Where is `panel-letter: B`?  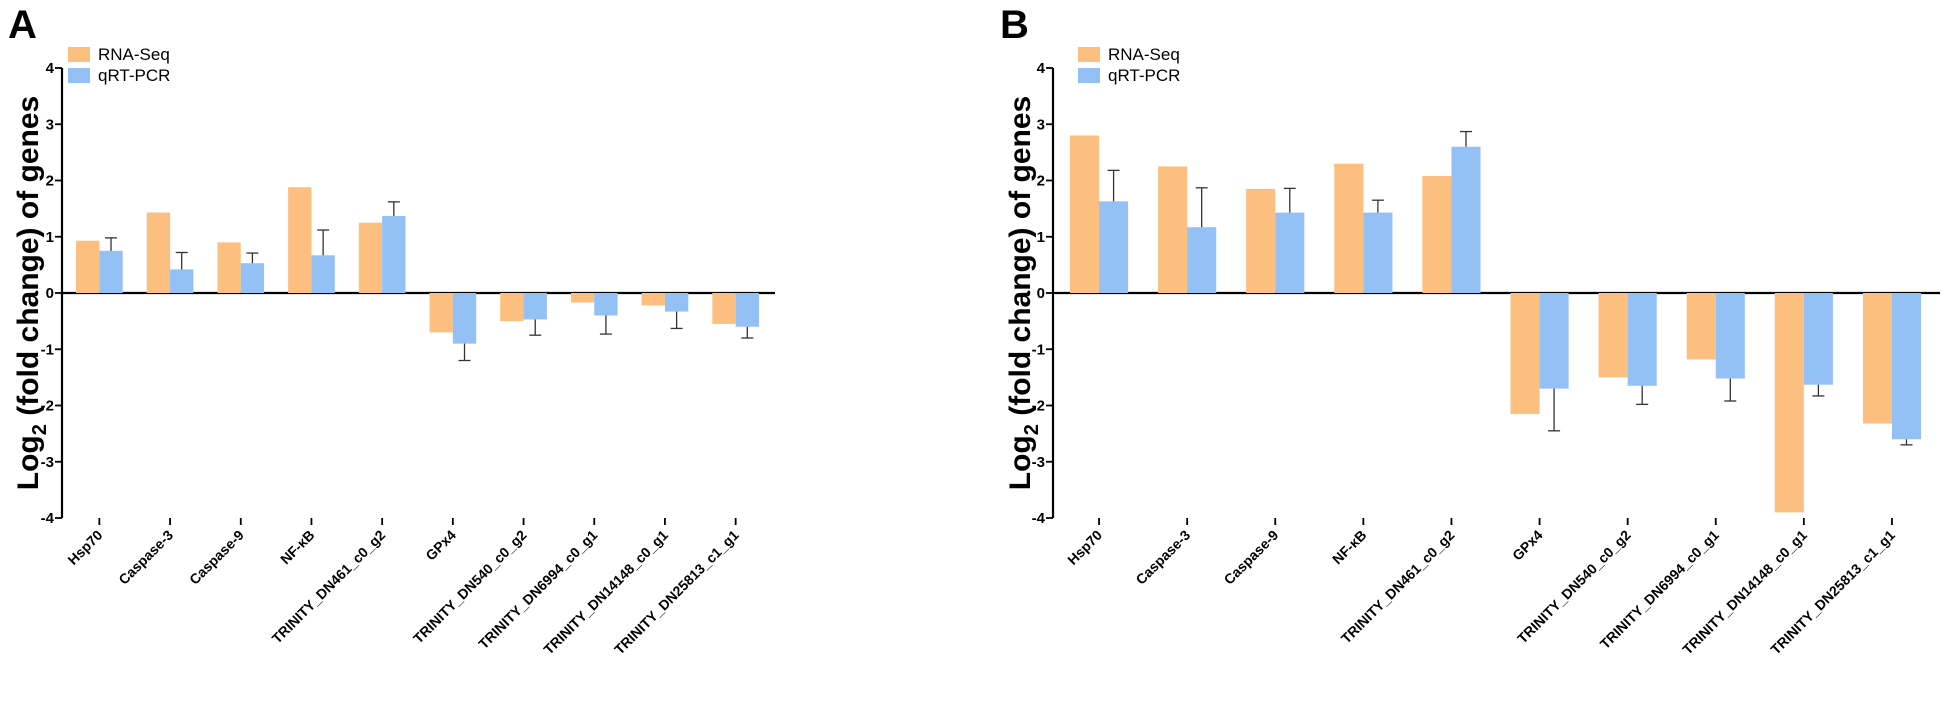
panel-letter: B is located at coordinates (1014, 25).